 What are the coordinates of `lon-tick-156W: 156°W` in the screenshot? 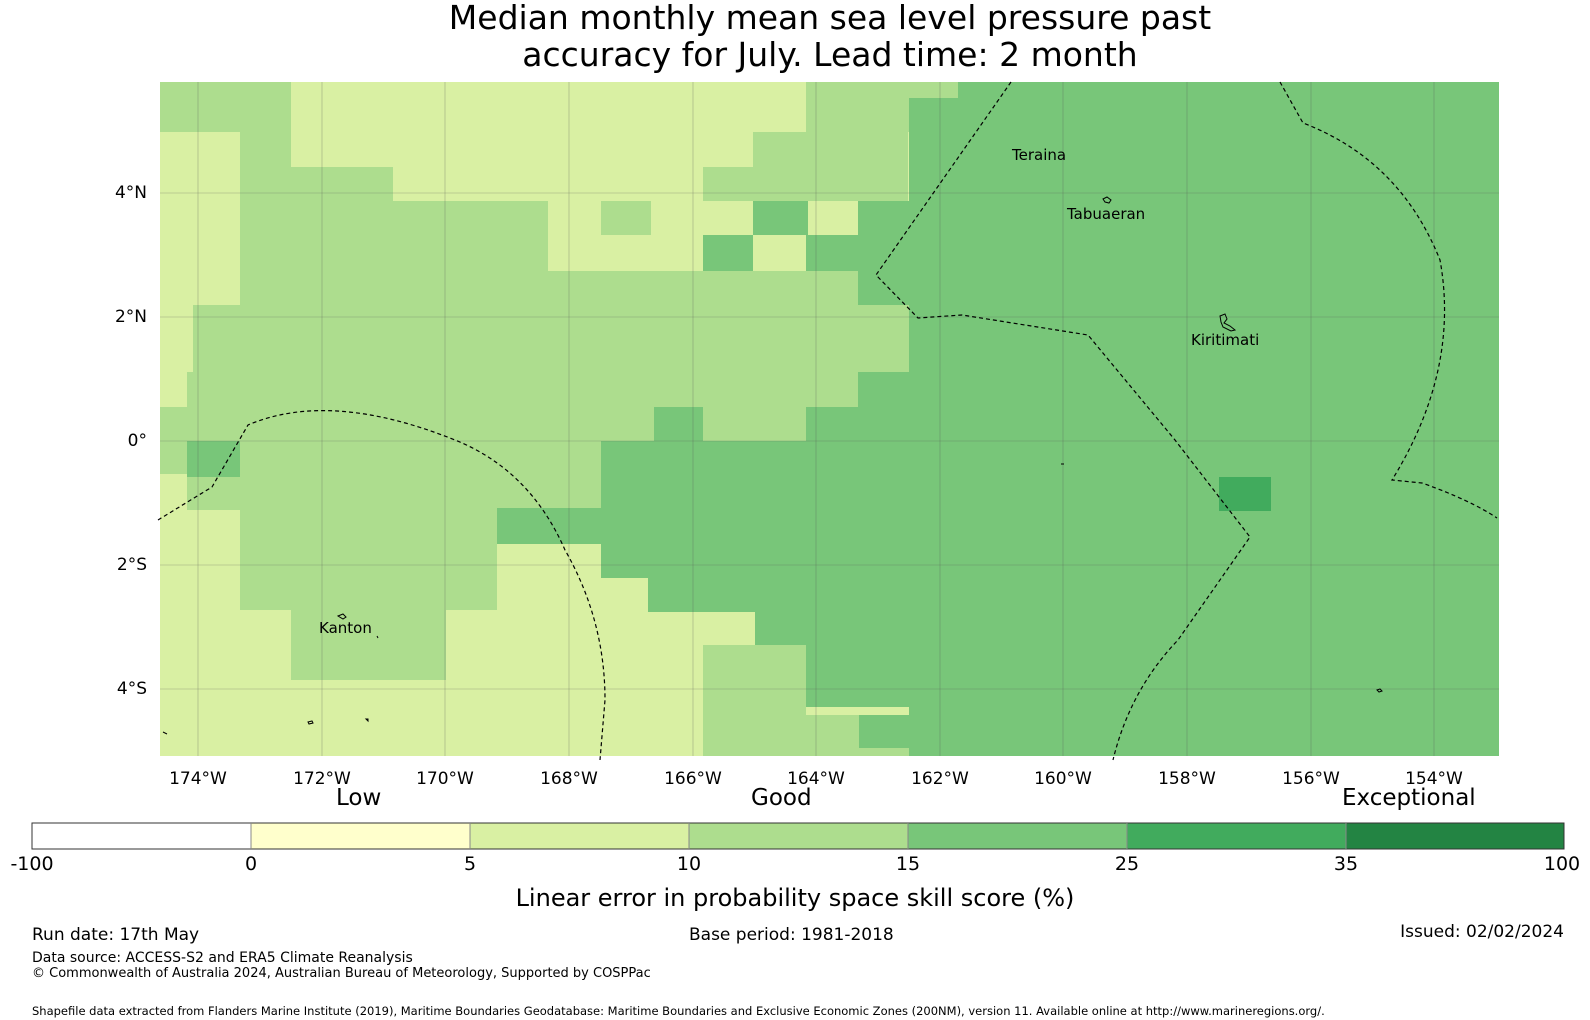 It's located at (1311, 779).